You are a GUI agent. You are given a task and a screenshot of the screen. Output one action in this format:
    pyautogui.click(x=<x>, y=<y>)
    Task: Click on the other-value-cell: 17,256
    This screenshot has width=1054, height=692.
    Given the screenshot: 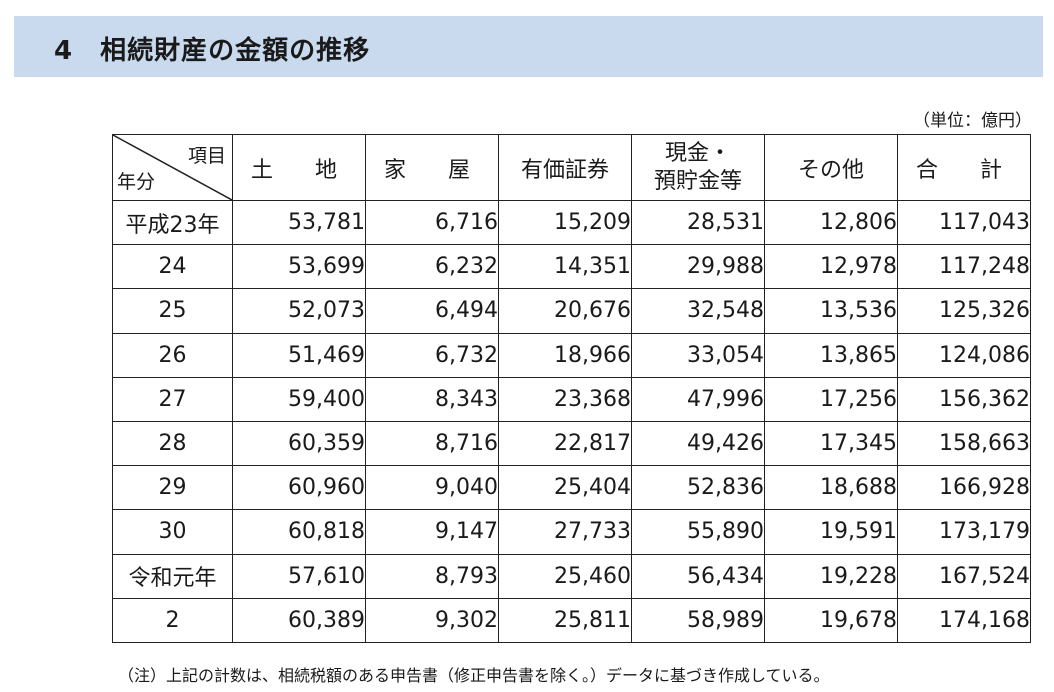 What is the action you would take?
    pyautogui.click(x=831, y=399)
    